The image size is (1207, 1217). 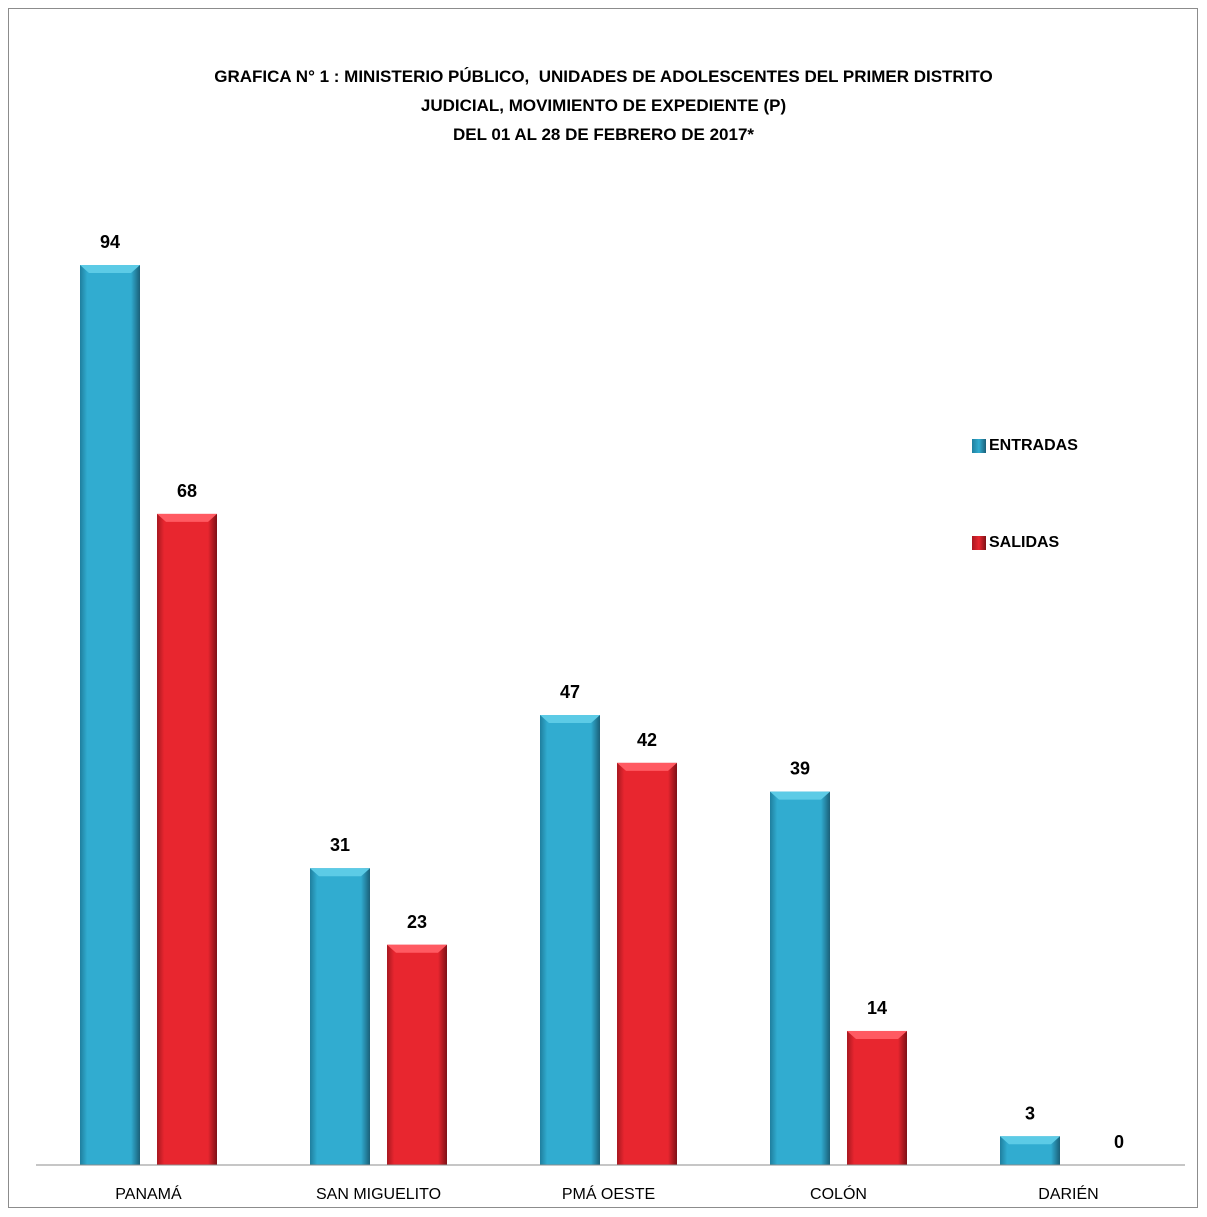 I want to click on legend-salidas-swatch, so click(x=979, y=543).